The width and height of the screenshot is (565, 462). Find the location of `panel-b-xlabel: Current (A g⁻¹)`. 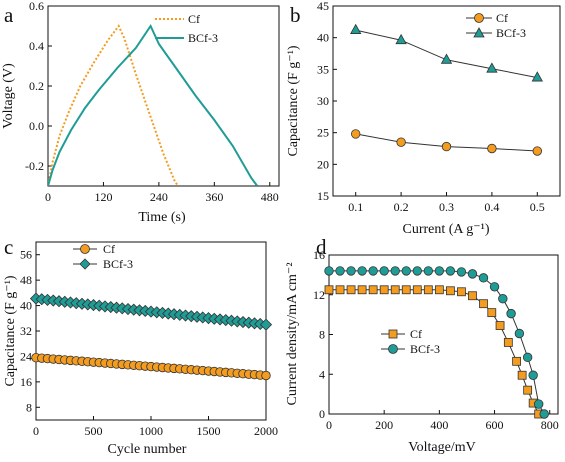

panel-b-xlabel: Current (A g⁻¹) is located at coordinates (445, 229).